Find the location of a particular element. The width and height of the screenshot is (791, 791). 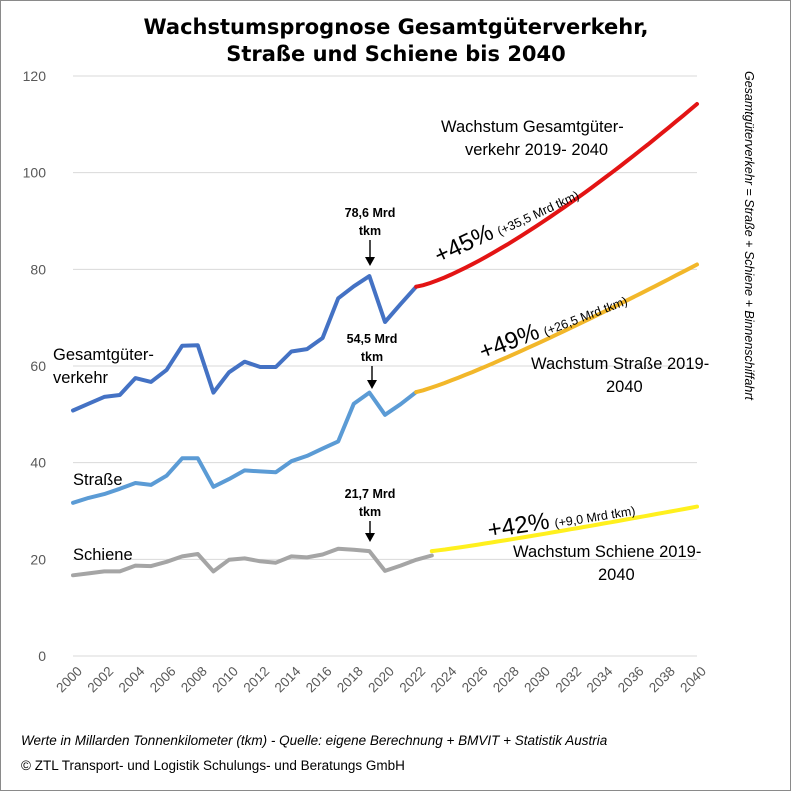

peak-schiene-arrow is located at coordinates (370, 531).